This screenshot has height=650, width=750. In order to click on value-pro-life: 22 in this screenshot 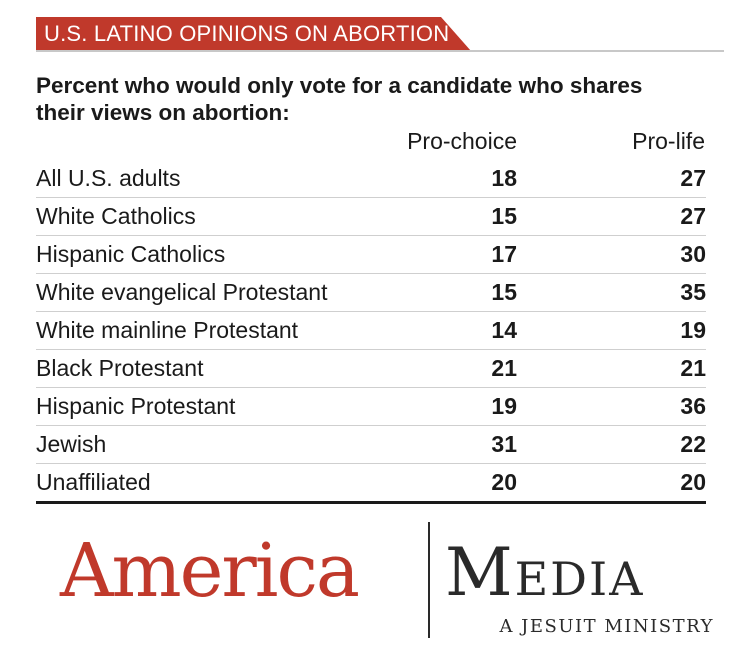, I will do `click(693, 444)`.